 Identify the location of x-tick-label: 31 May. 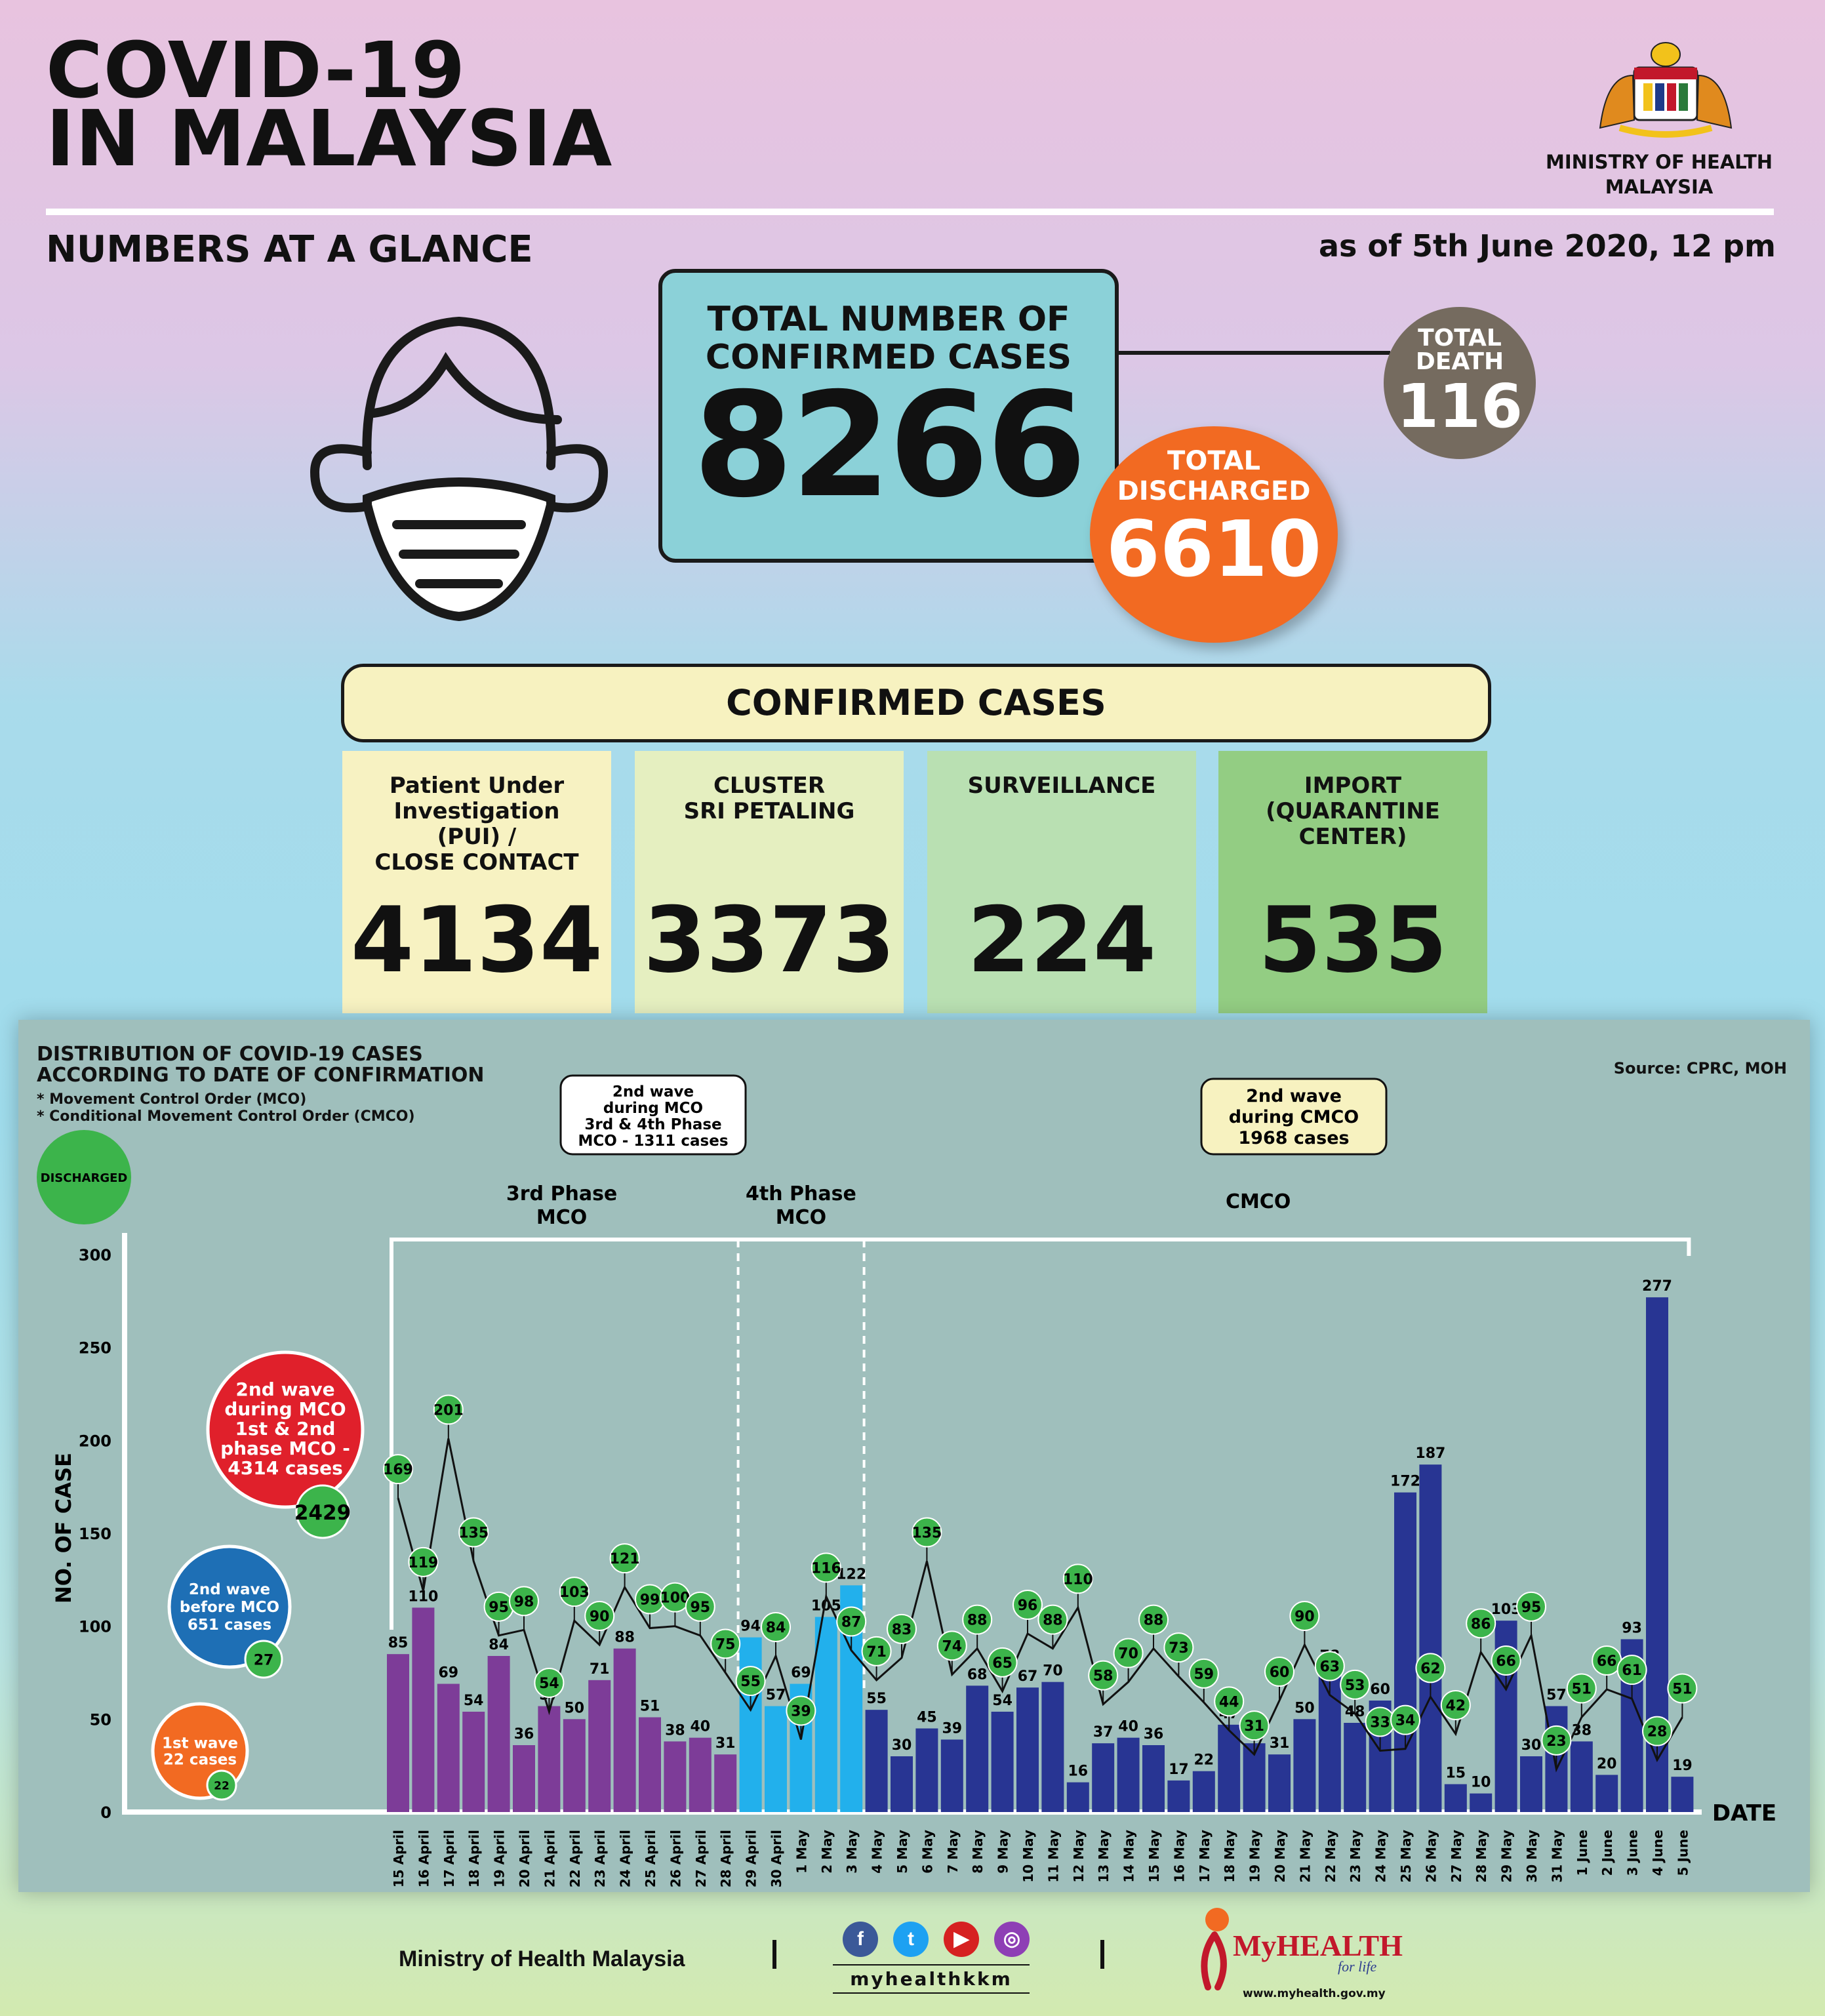
(1557, 1856).